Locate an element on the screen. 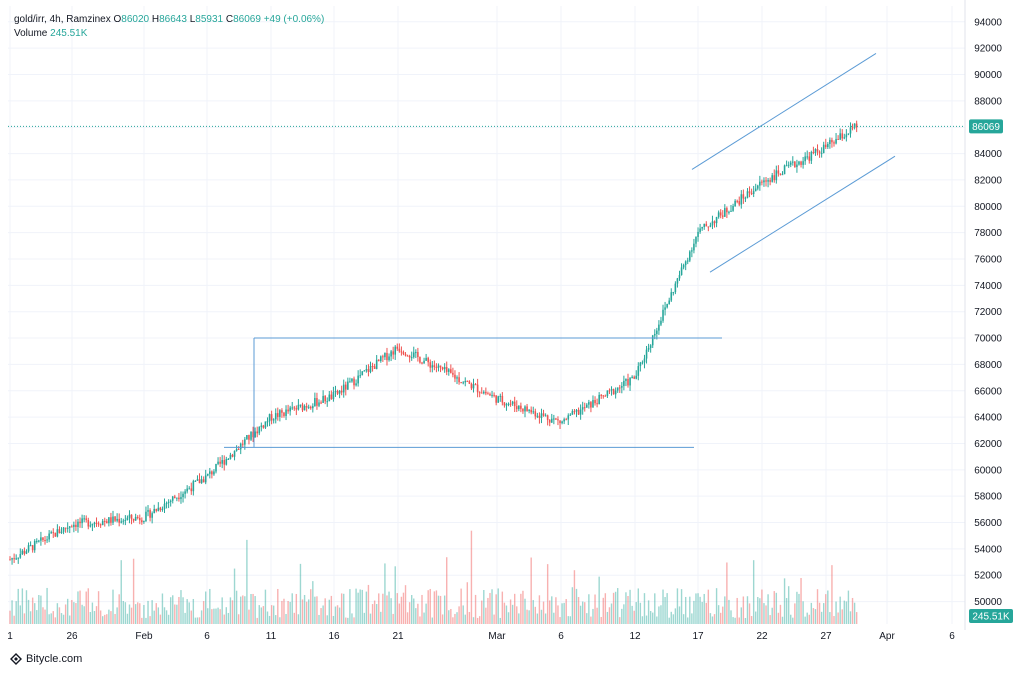 The height and width of the screenshot is (678, 1024). time-axis: 1 26 Feb 6 11 16 21 Mar 6 12 17 22 27 Apr 6 is located at coordinates (481, 636).